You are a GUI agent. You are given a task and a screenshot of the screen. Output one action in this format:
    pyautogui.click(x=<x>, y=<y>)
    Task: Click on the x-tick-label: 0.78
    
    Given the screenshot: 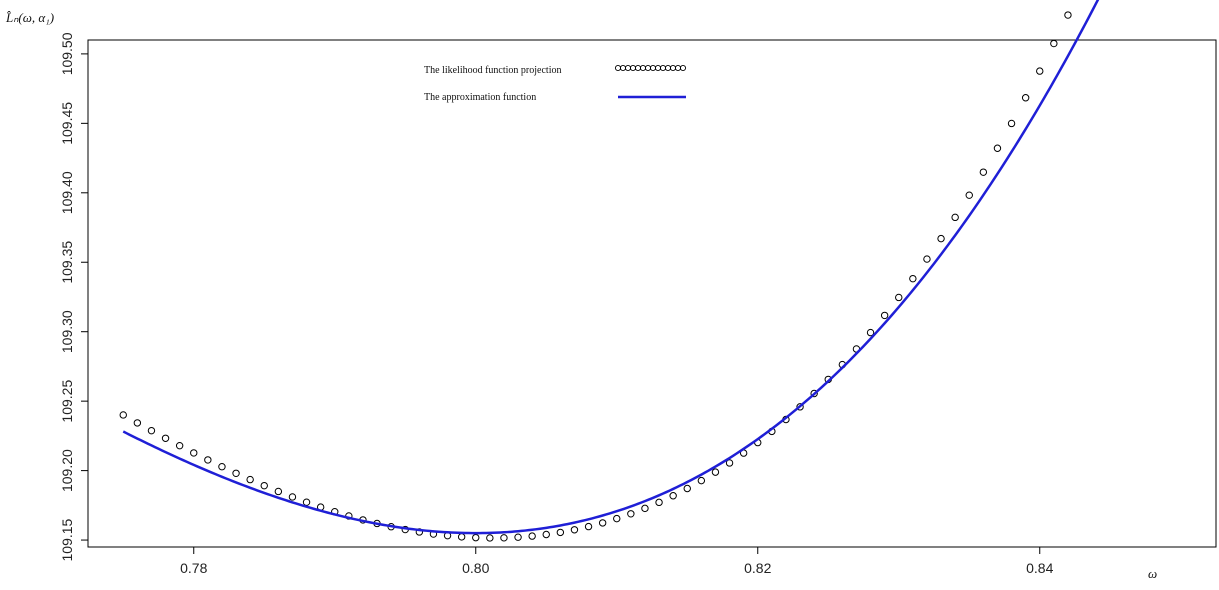 What is the action you would take?
    pyautogui.click(x=193, y=568)
    